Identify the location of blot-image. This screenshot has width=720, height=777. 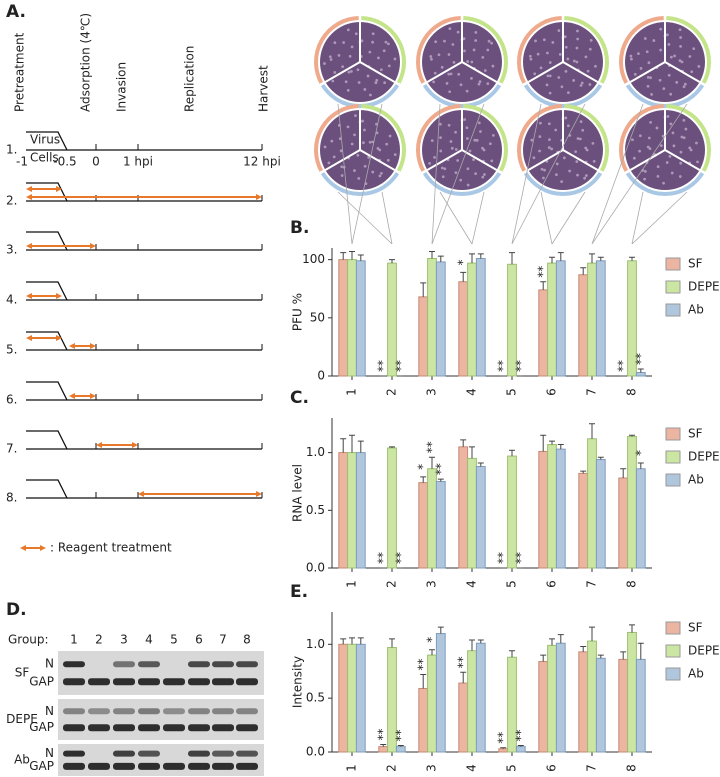
(161, 719).